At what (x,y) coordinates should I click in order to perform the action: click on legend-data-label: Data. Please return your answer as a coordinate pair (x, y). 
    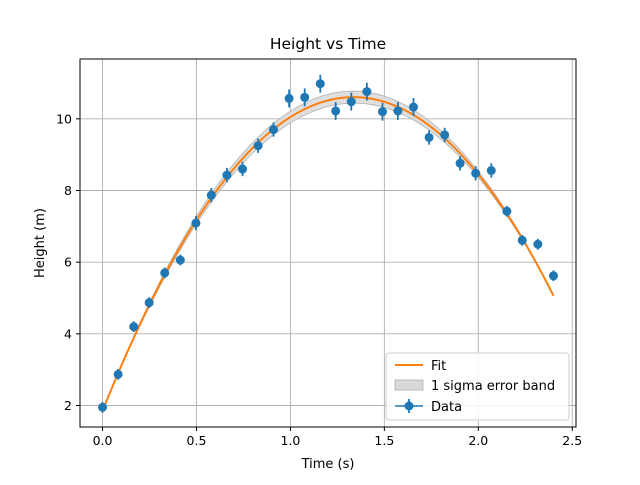
    Looking at the image, I should click on (446, 407).